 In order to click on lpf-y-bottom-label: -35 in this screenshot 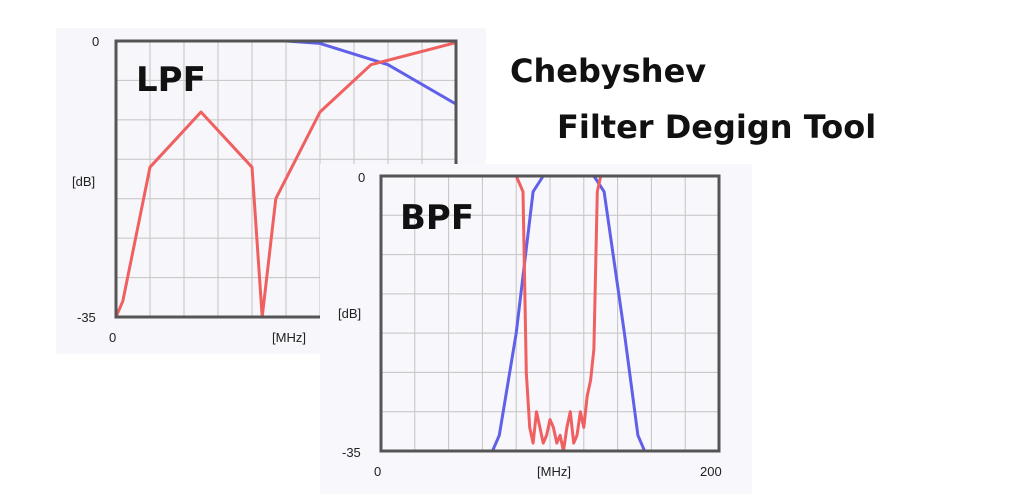, I will do `click(86, 317)`.